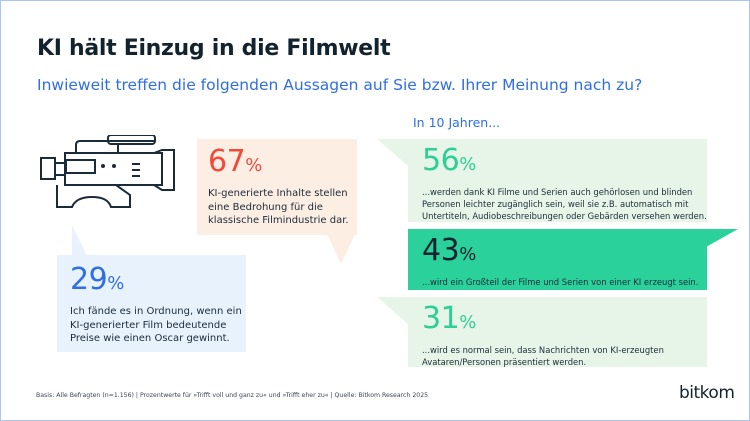  Describe the element at coordinates (449, 250) in the screenshot. I see `stat-value: 43%` at that location.